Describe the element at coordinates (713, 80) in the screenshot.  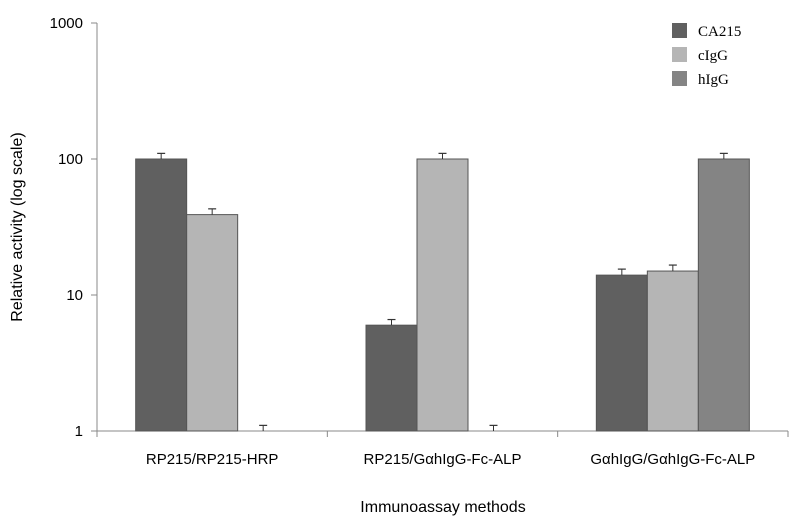
I see `legend-label-higg: hIgG` at that location.